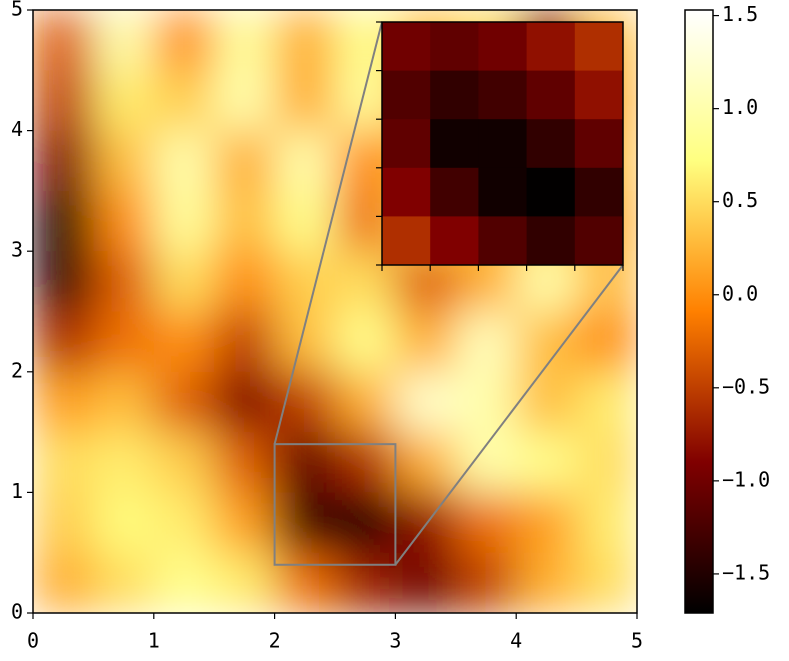  Describe the element at coordinates (746, 572) in the screenshot. I see `colorbar-tick-label: −1.5` at that location.